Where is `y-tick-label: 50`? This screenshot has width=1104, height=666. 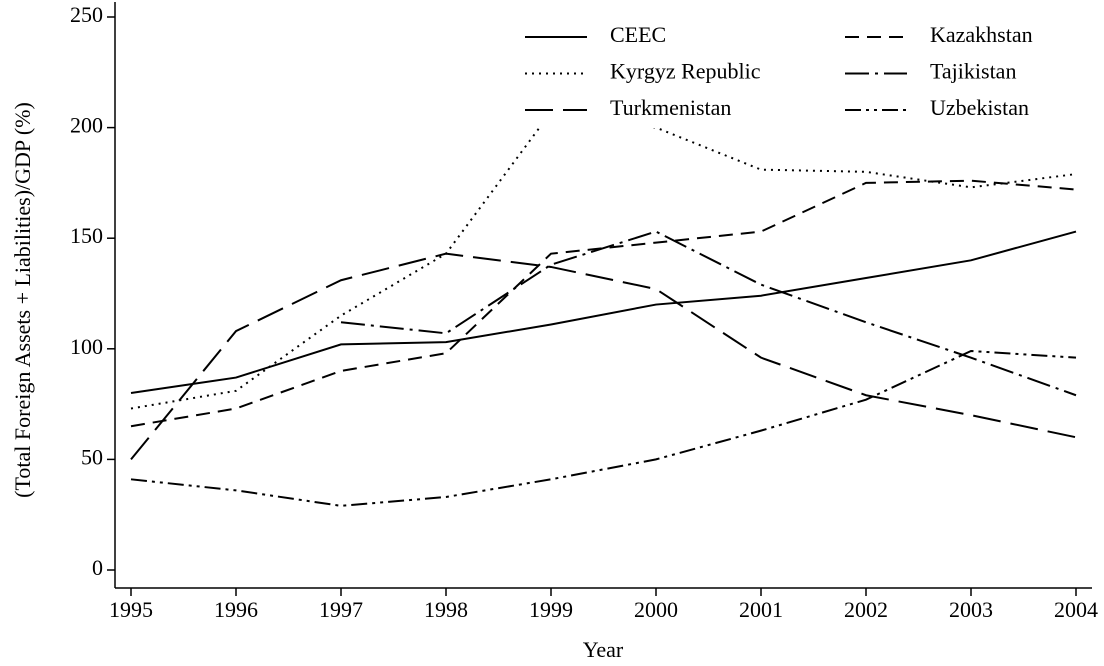 y-tick-label: 50 is located at coordinates (92, 456).